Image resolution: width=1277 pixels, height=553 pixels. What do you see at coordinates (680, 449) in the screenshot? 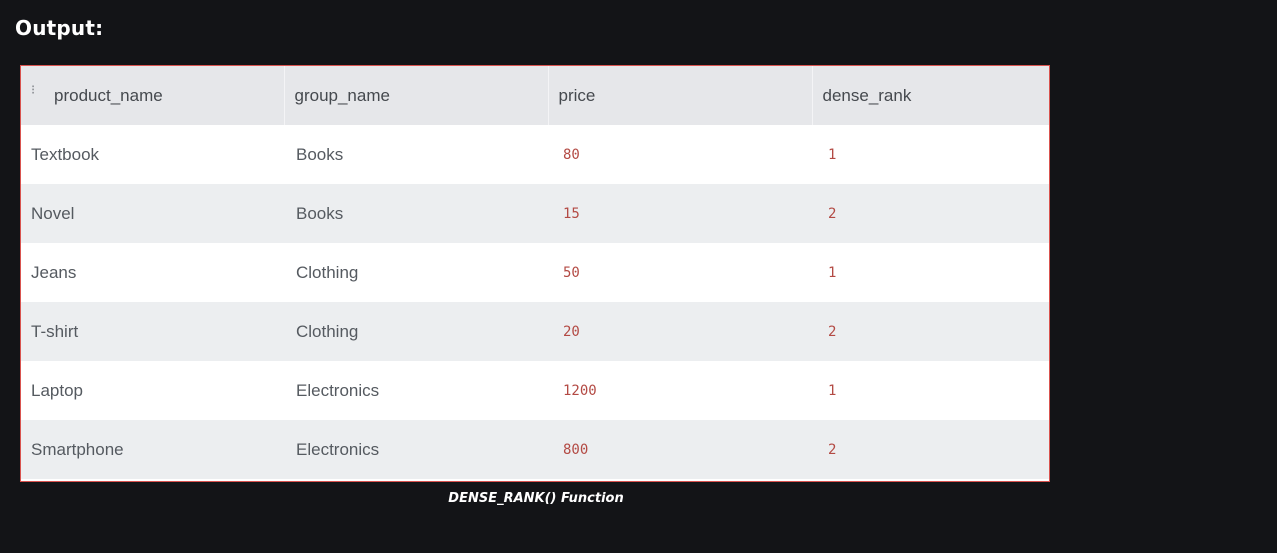
I see `cell-price: 800` at bounding box center [680, 449].